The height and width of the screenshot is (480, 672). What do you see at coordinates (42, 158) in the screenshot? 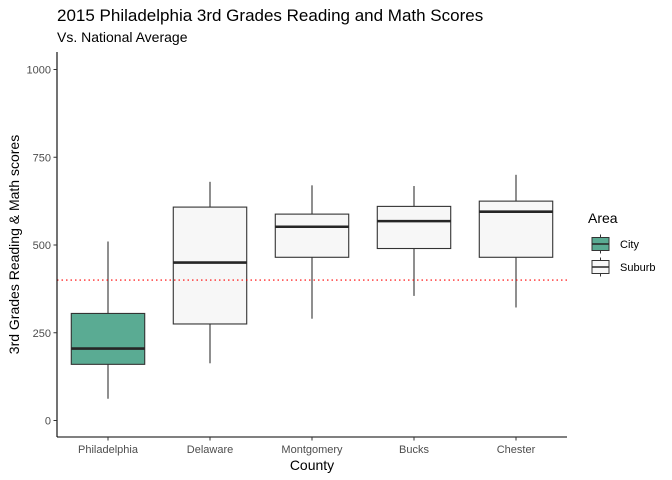
I see `y-tick-label: 750` at bounding box center [42, 158].